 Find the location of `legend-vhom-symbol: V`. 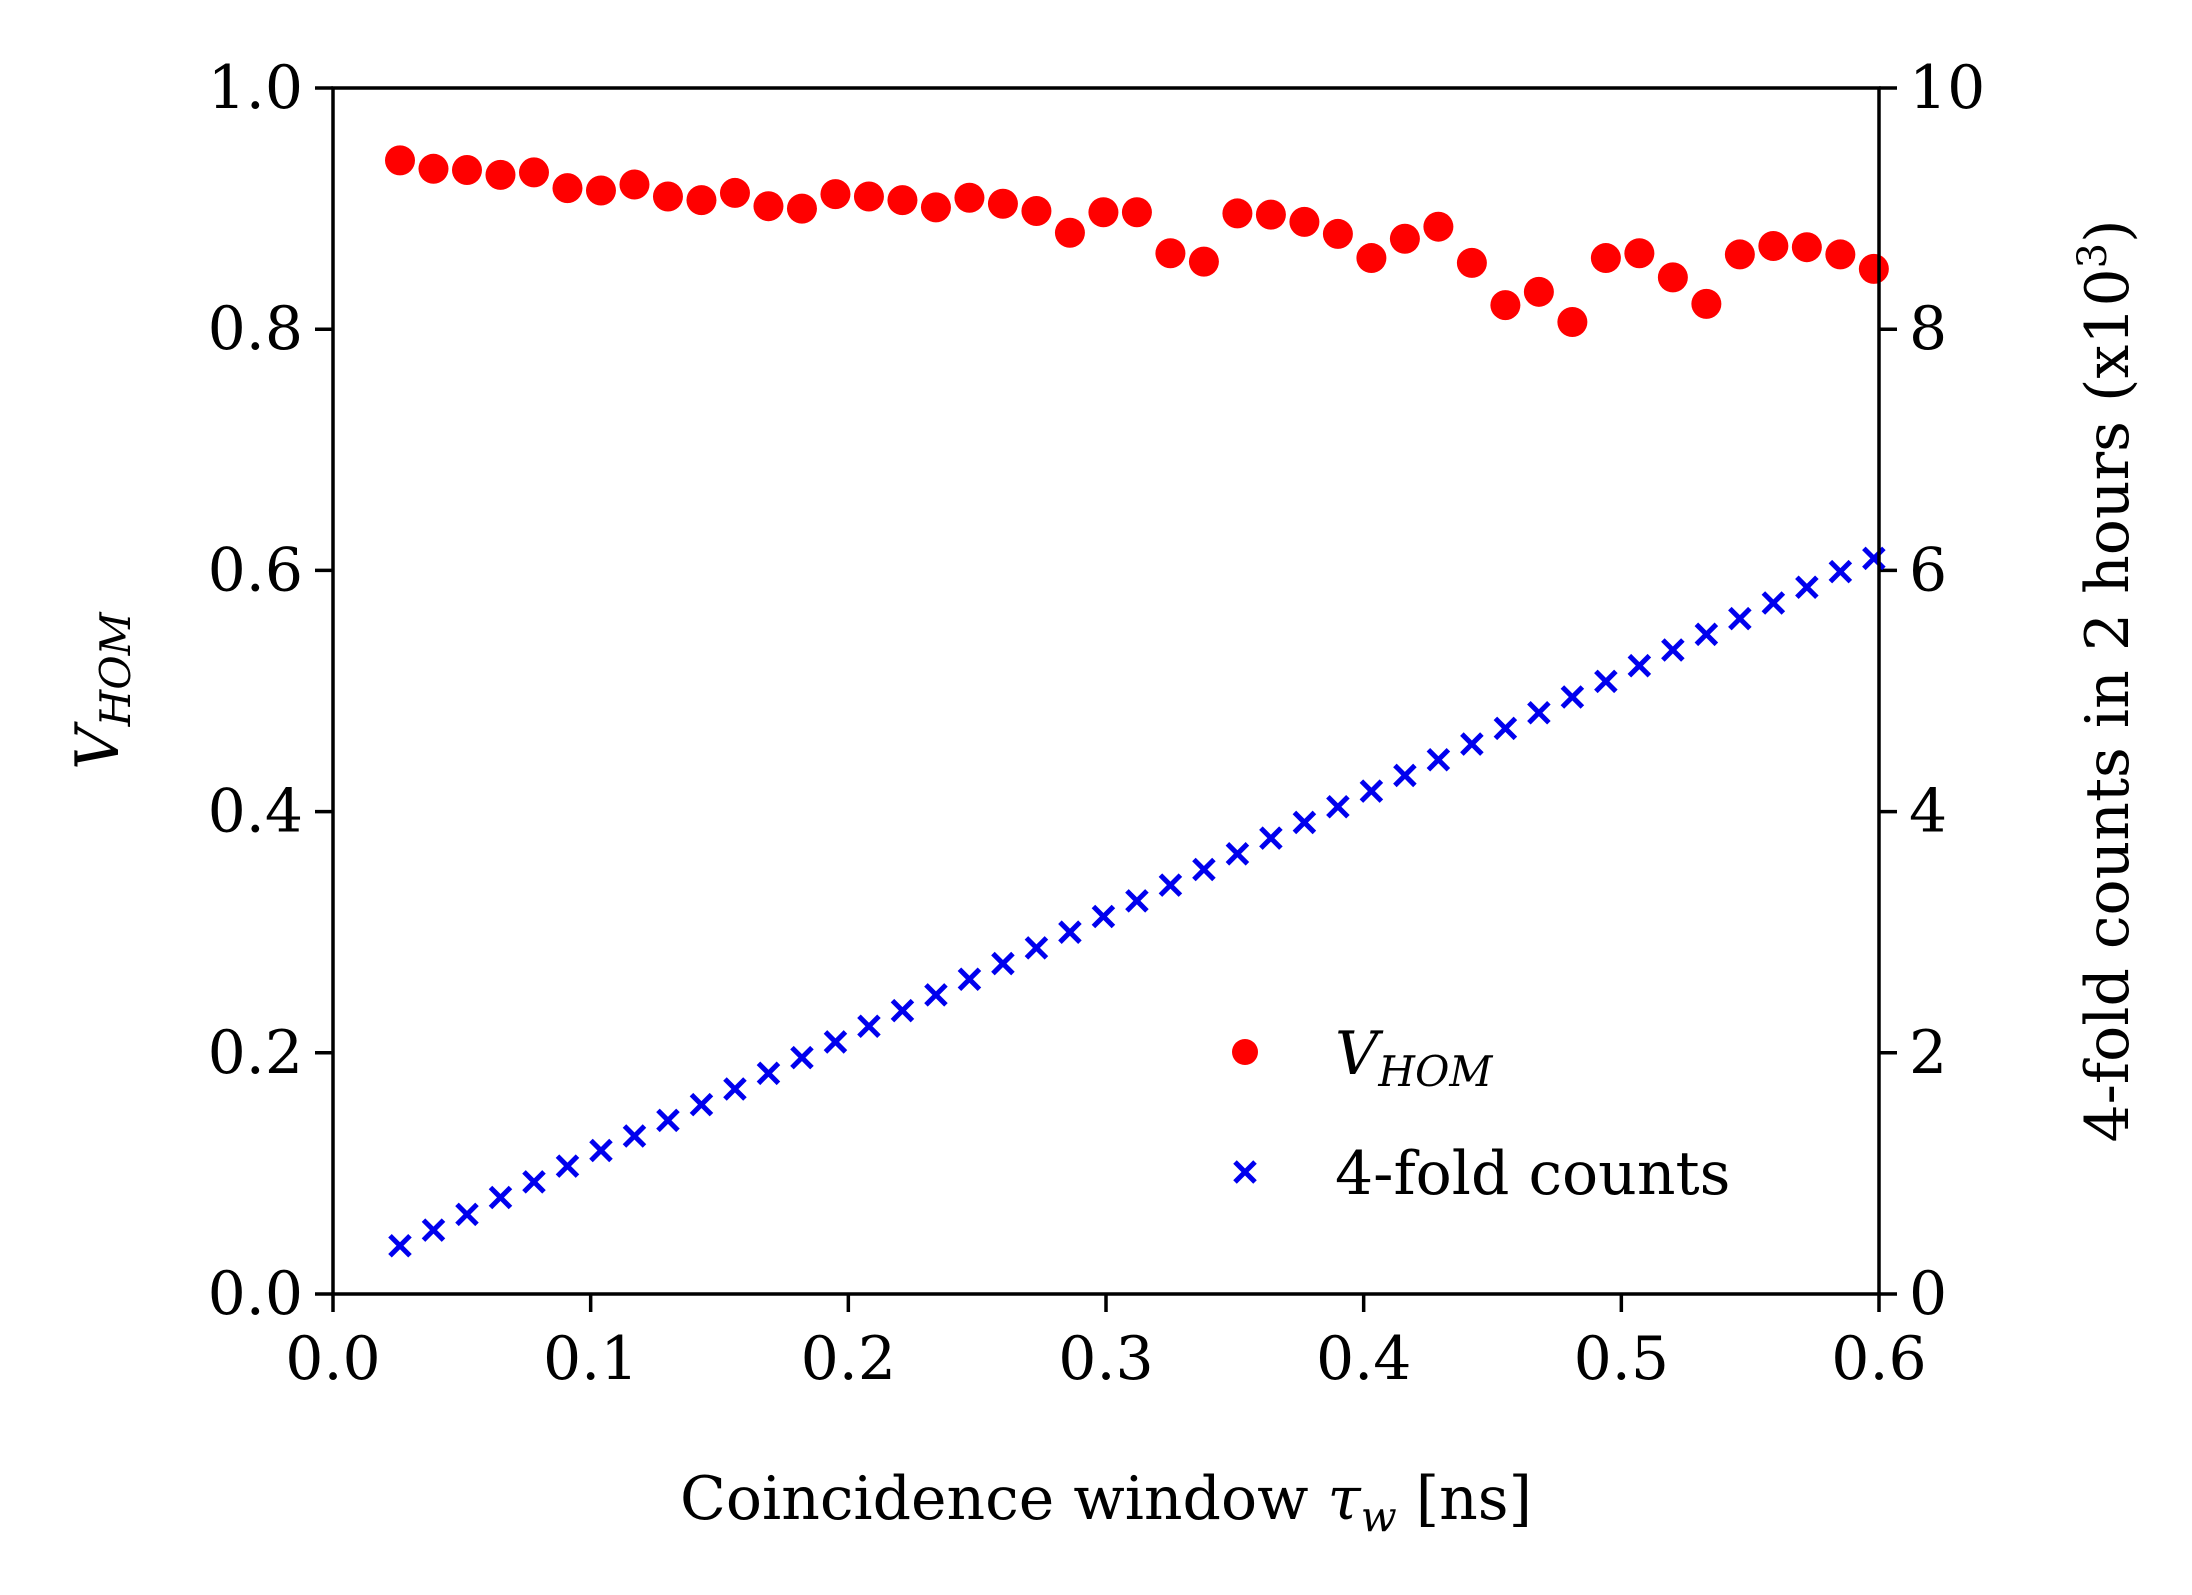

legend-vhom-symbol: V is located at coordinates (1359, 1054).